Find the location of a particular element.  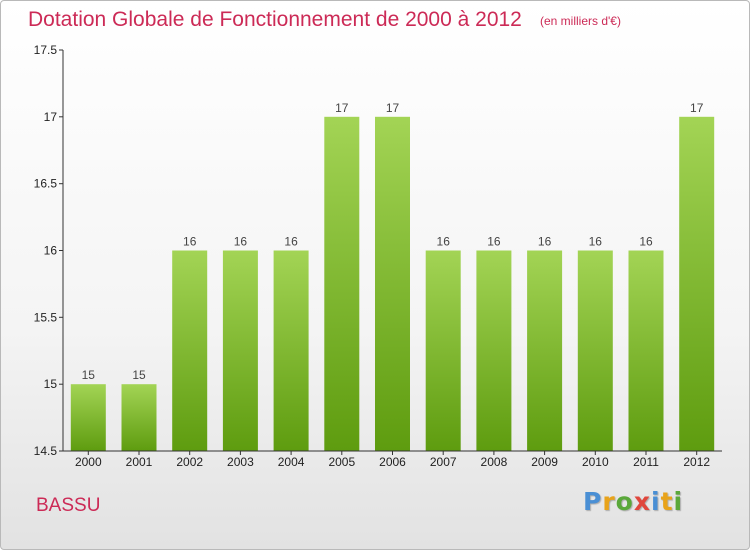

x-tick-label-2002: 2002 is located at coordinates (189, 462).